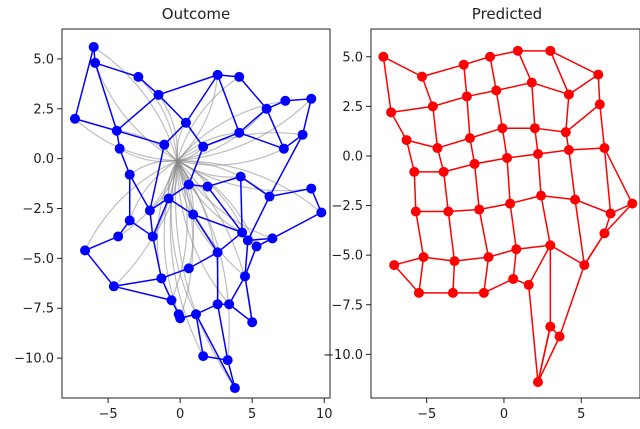 This screenshot has height=429, width=640. Describe the element at coordinates (34, 359) in the screenshot. I see `outcome-ytick-label: −10.0` at that location.